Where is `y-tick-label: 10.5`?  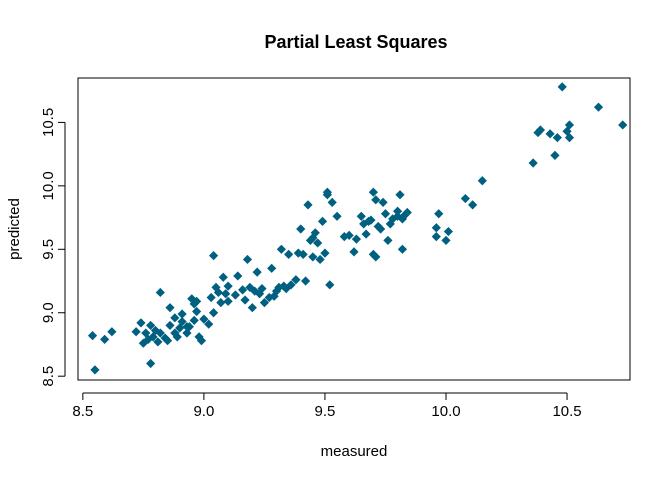
y-tick-label: 10.5 is located at coordinates (48, 122).